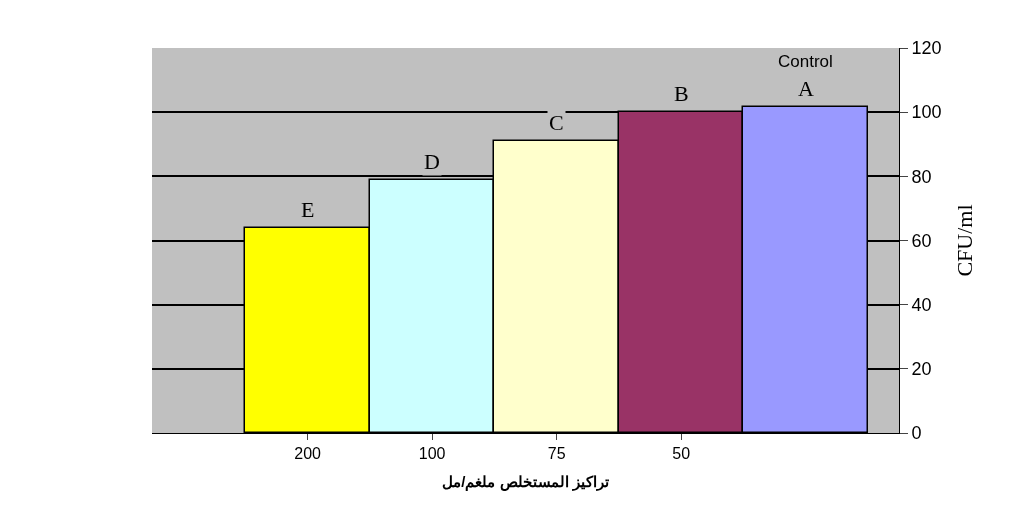 This screenshot has width=1014, height=513. Describe the element at coordinates (805, 61) in the screenshot. I see `annotation: Control` at that location.